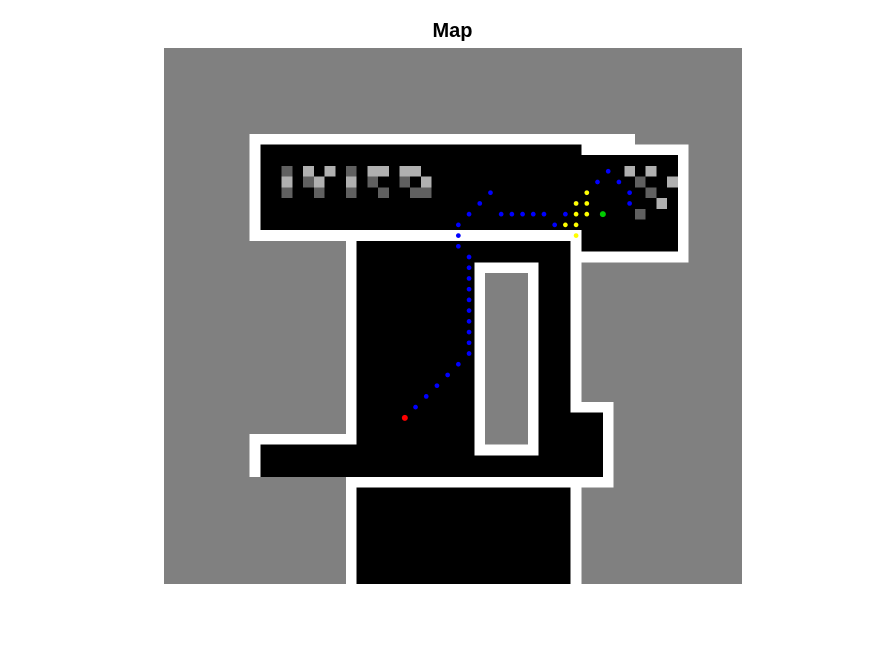 The image size is (875, 656). I want to click on free-bottom-left, so click(308, 461).